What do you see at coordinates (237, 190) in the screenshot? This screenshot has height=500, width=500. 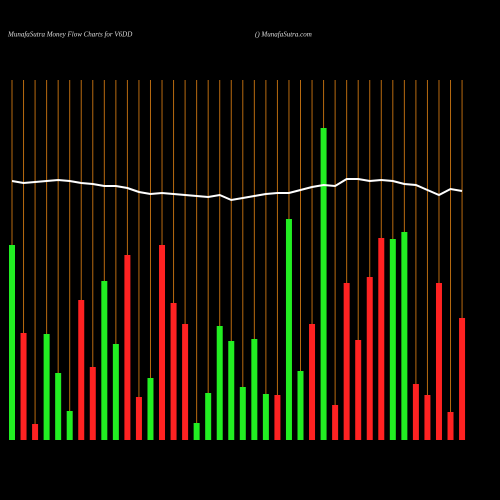 I see `money-flow-line` at bounding box center [237, 190].